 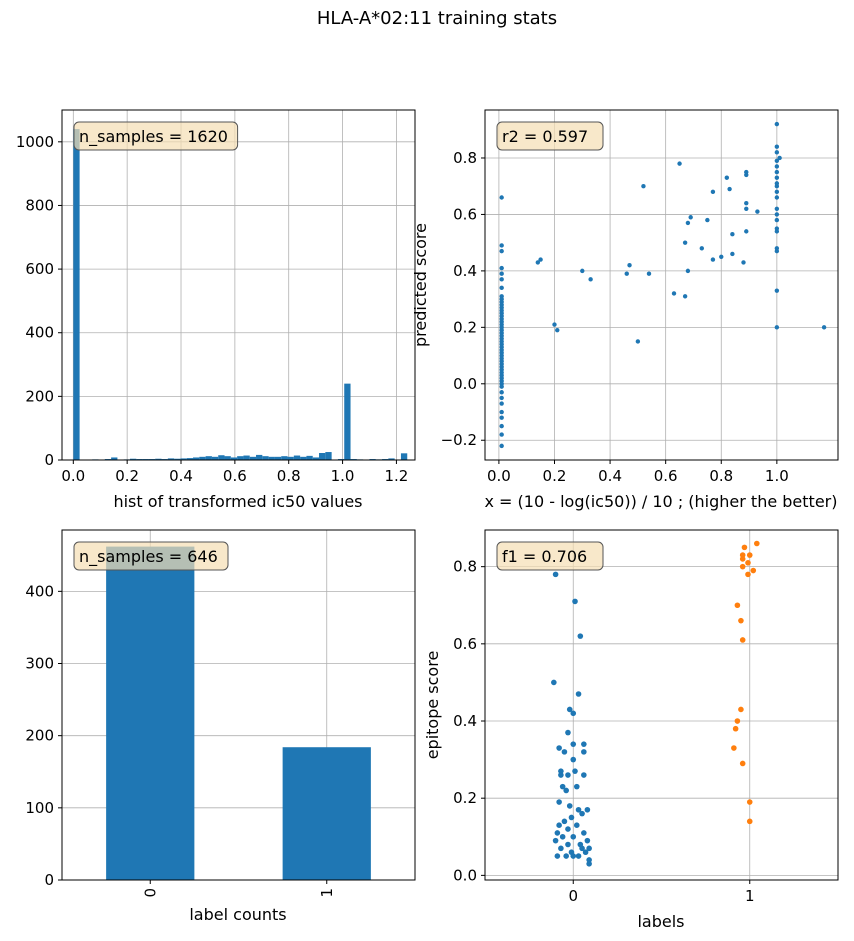 What do you see at coordinates (150, 893) in the screenshot?
I see `counts-xtick-label: 0` at bounding box center [150, 893].